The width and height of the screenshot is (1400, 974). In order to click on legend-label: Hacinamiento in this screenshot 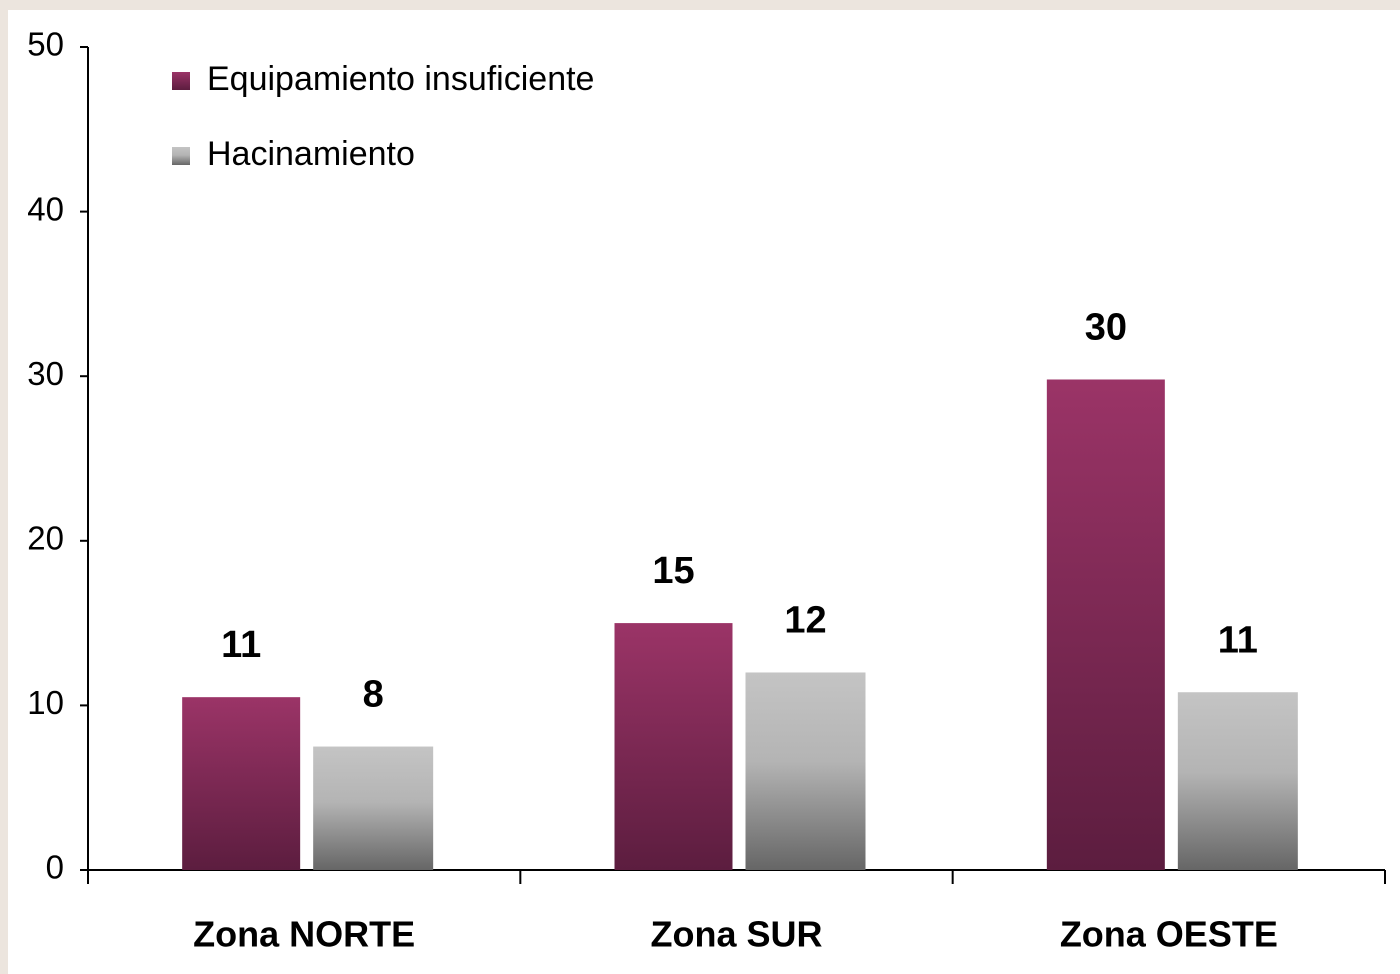, I will do `click(311, 154)`.